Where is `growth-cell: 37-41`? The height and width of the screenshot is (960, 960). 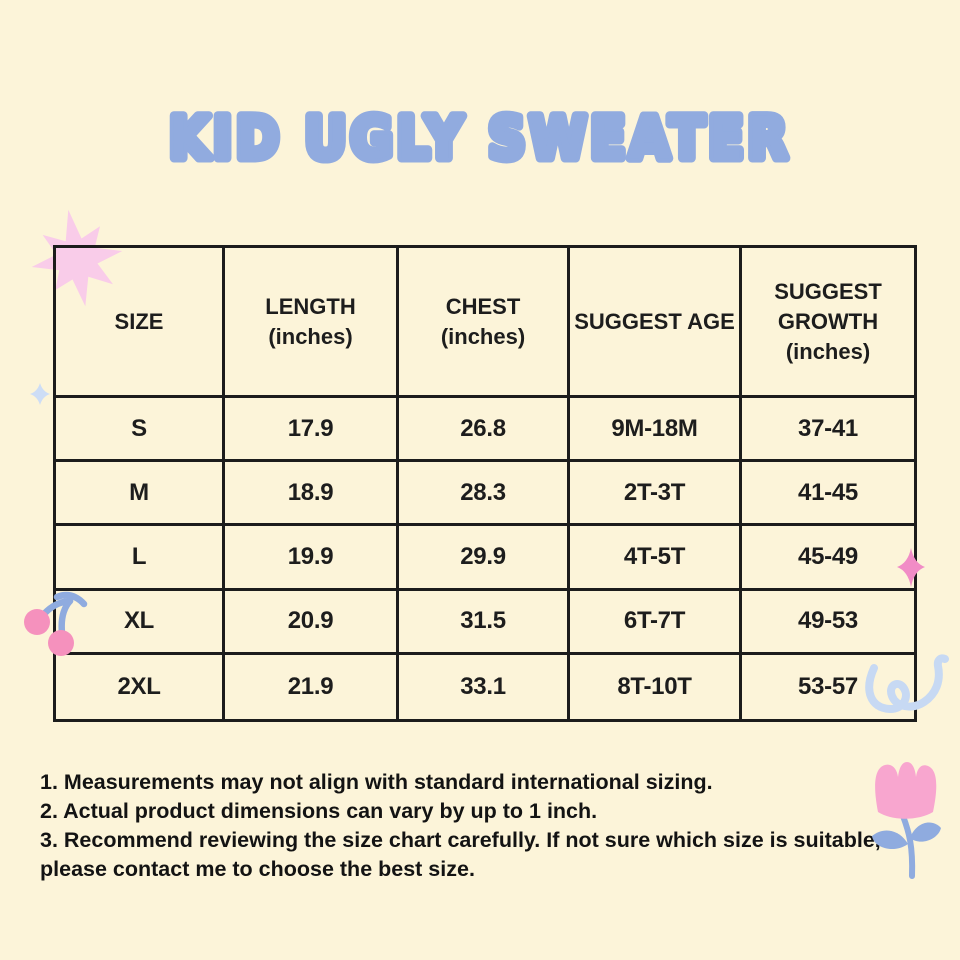
growth-cell: 37-41 is located at coordinates (828, 430).